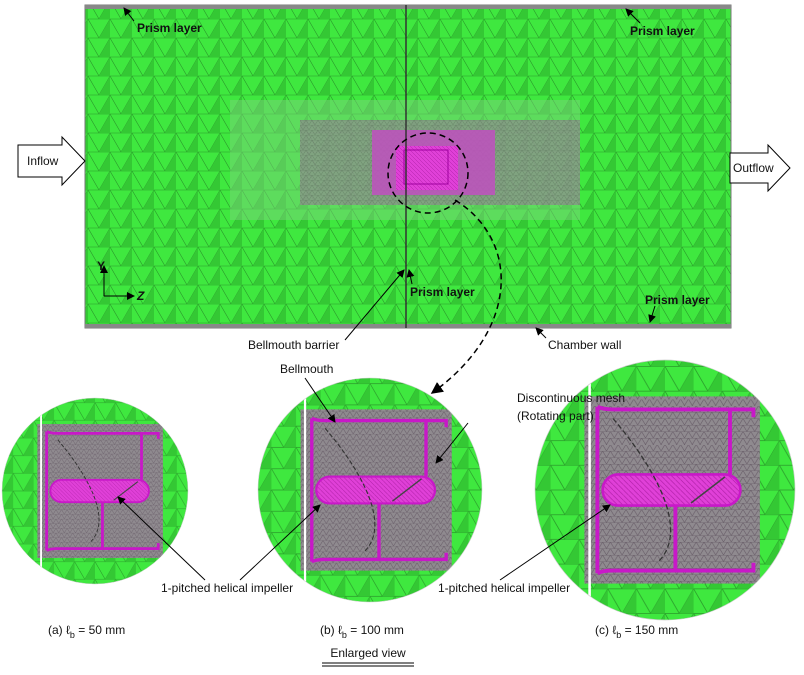  Describe the element at coordinates (368, 653) in the screenshot. I see `enlarged-view-title: Enlarged view` at that location.